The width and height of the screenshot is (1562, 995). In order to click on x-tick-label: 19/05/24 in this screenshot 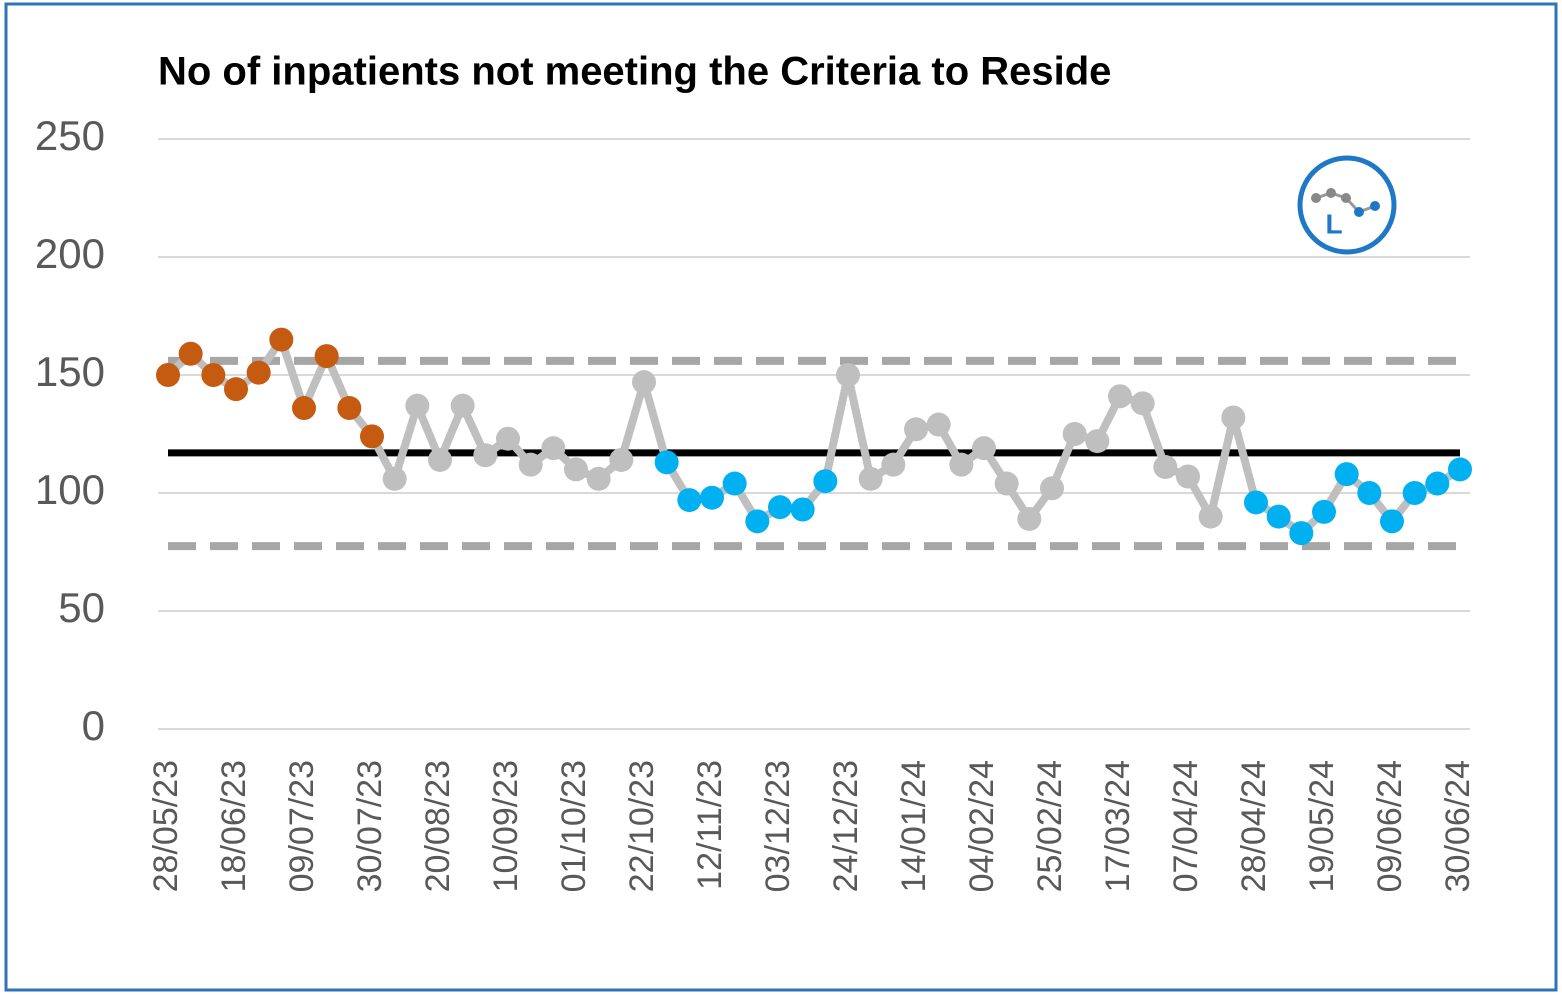, I will do `click(1322, 826)`.